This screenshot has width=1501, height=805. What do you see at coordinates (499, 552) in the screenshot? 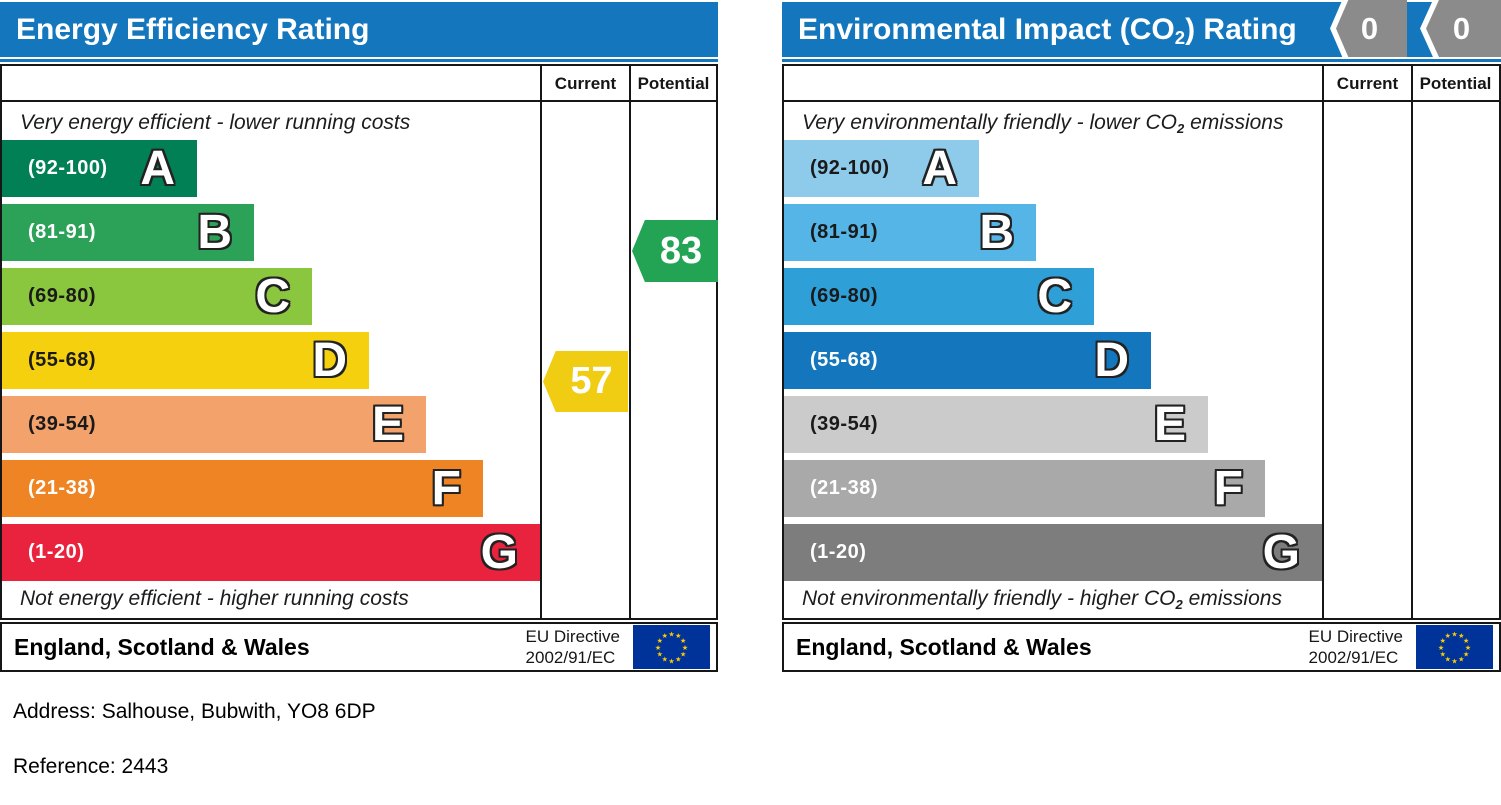
I see `band-letter: G` at bounding box center [499, 552].